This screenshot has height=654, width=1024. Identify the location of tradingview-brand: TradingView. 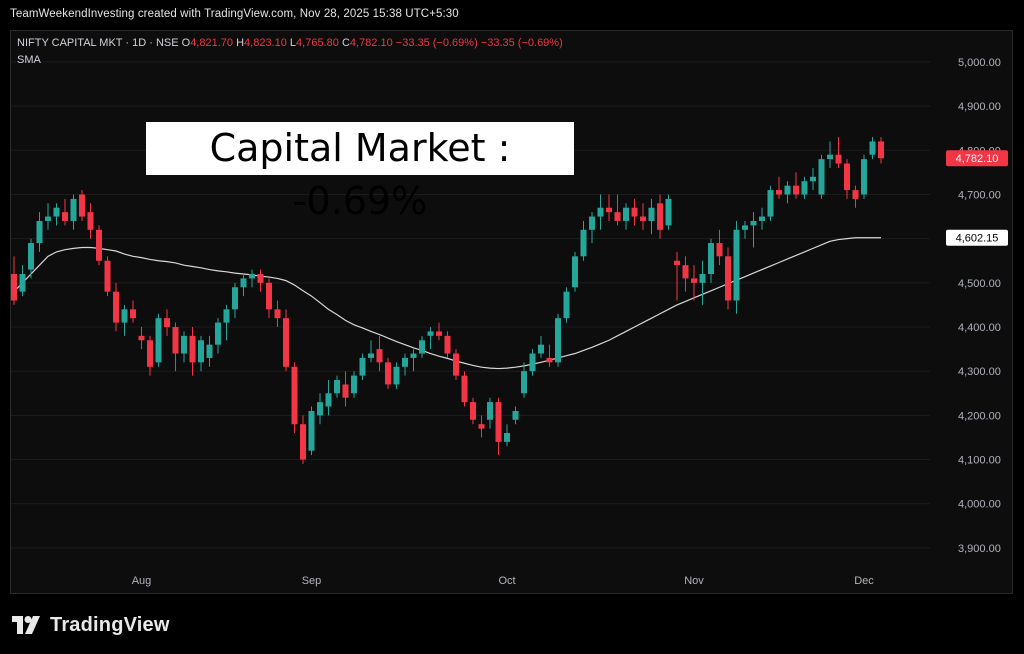
(110, 624).